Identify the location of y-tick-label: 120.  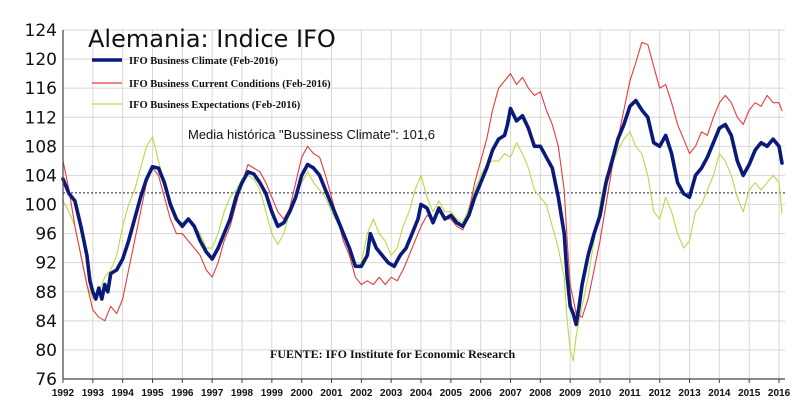
(41, 60).